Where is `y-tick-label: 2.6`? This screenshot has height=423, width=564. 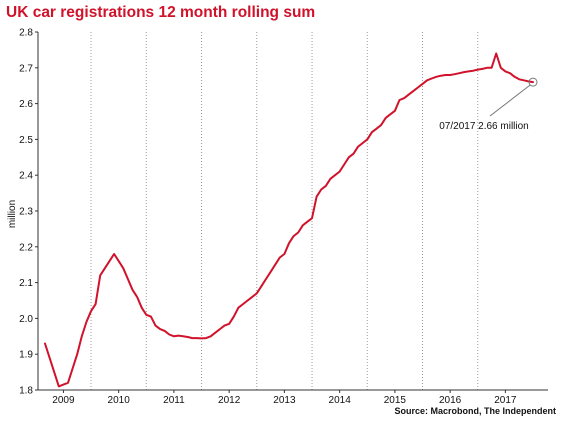 y-tick-label: 2.6 is located at coordinates (26, 104).